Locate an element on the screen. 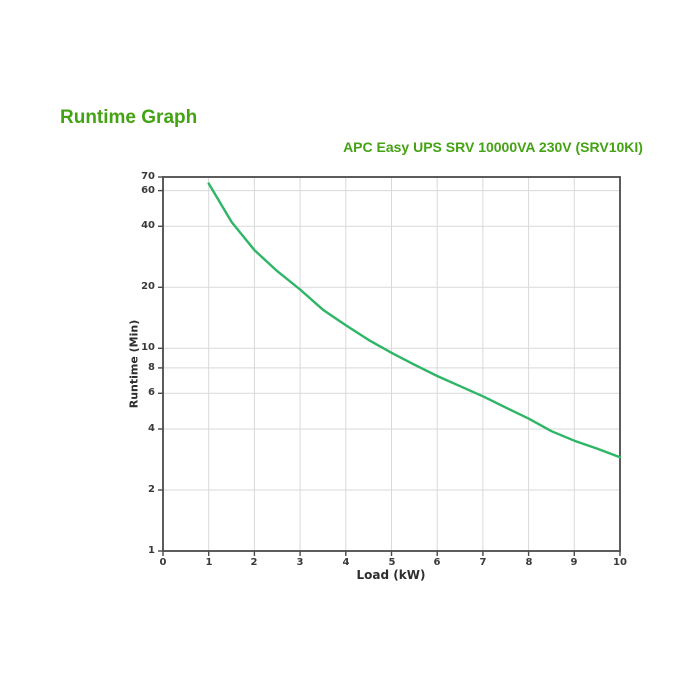  chart-title: APC Easy UPS SRV 10000VA 230V (SRV10KI) is located at coordinates (493, 147).